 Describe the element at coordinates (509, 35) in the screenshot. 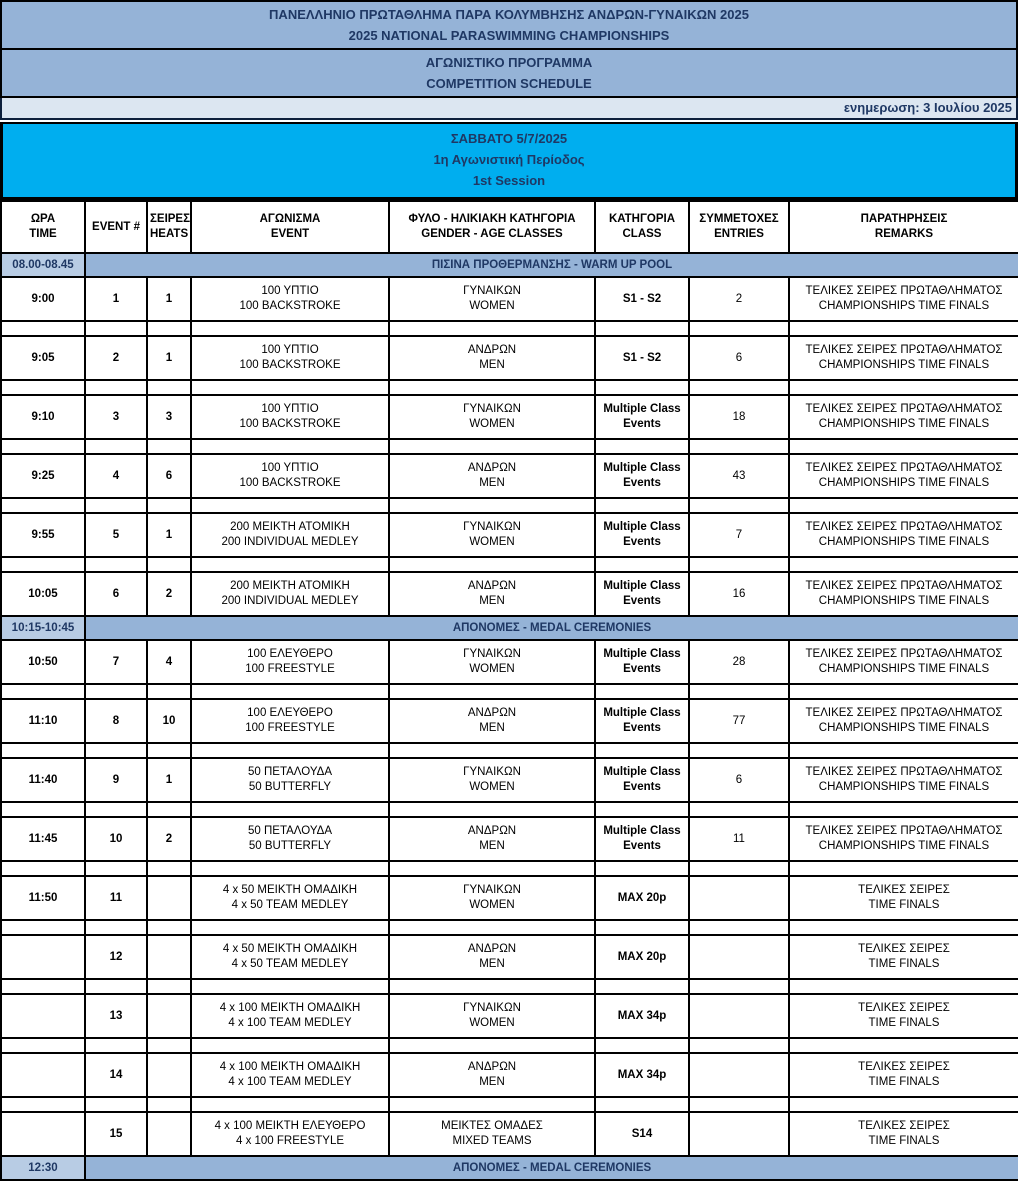

I see `title-english: 2025 NATIONAL PARASWIMMING CHAMPIONSHIPS` at that location.